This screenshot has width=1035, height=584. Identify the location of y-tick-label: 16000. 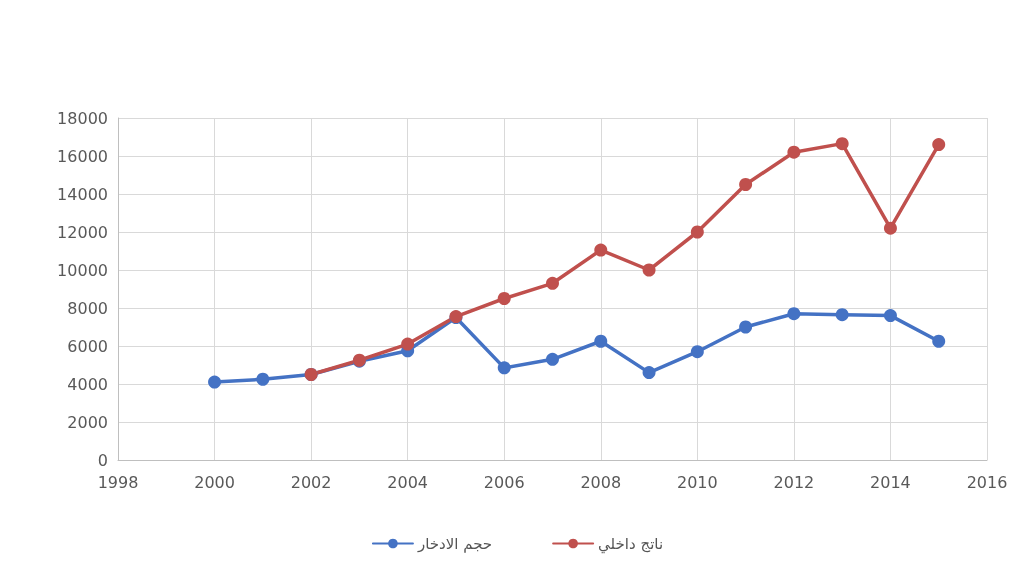
(82, 156).